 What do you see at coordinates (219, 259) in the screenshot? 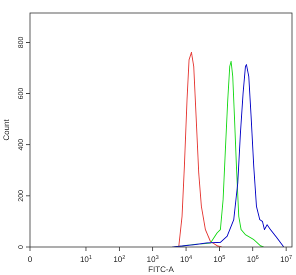
I see `x-tick-label: 10$^{5}$` at bounding box center [219, 259].